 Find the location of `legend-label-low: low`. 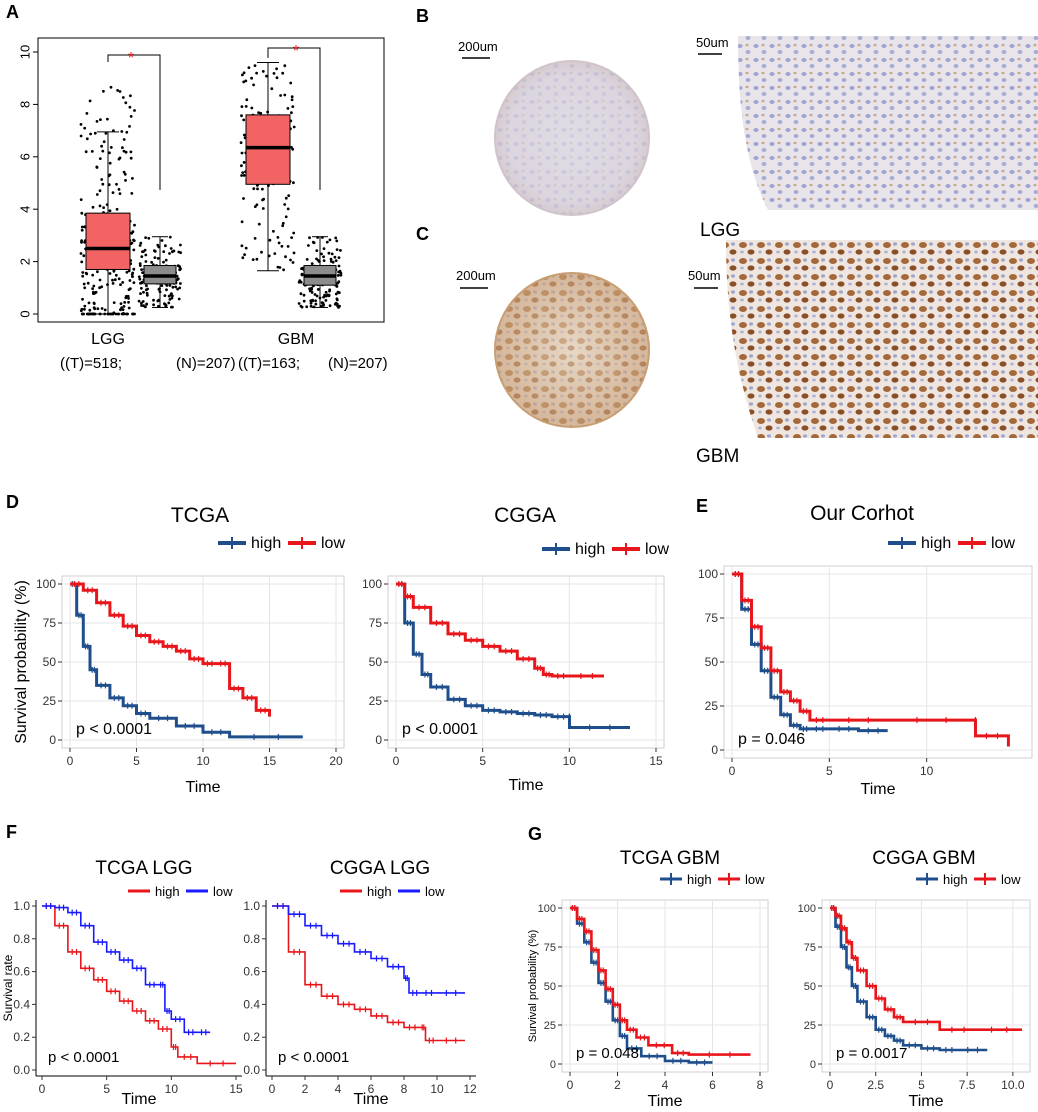

legend-label-low: low is located at coordinates (1011, 879).